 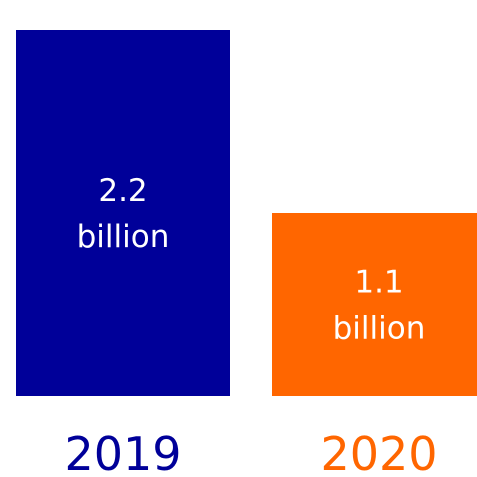 I want to click on bar-value-label-2019-line1: 2.2, so click(x=122, y=191).